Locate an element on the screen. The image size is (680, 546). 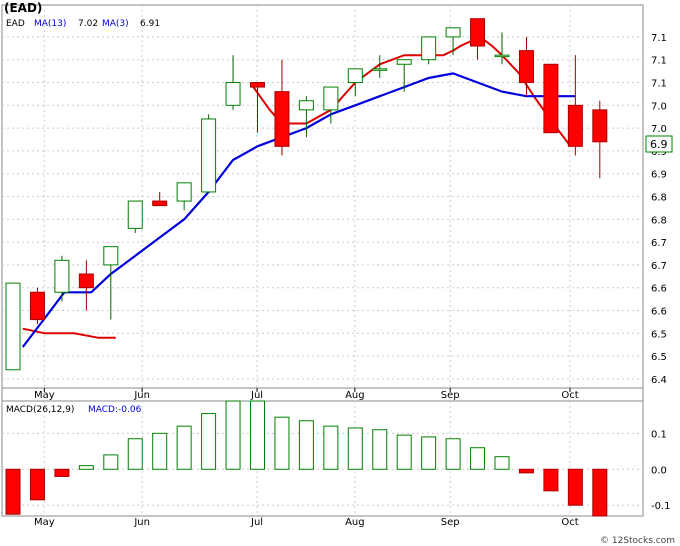
ma3-line is located at coordinates (410, 91).